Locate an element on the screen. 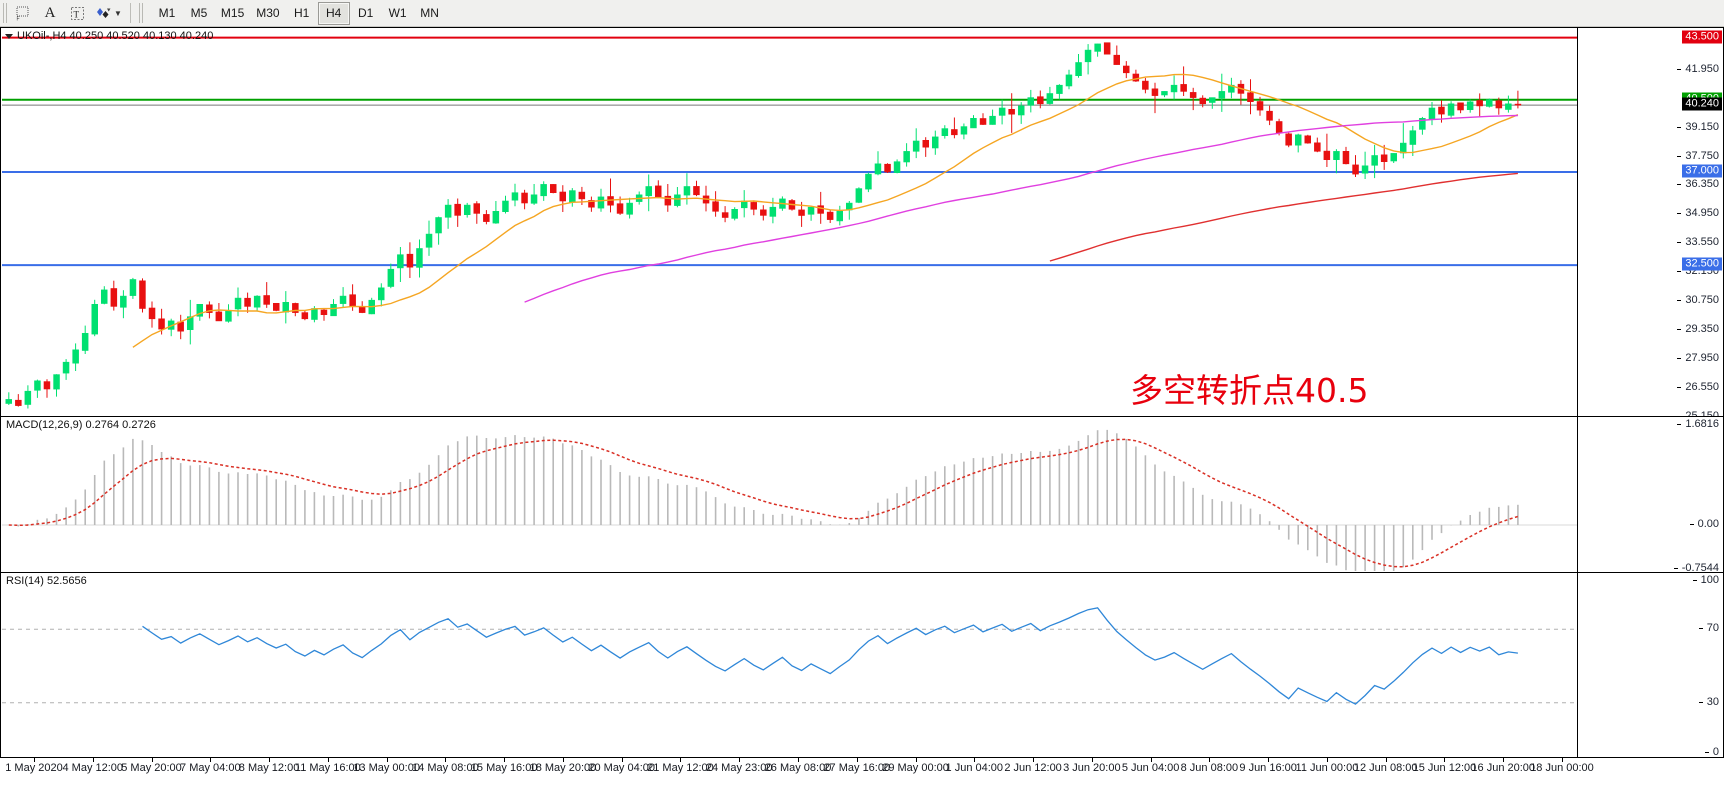  price-tick: 41.950 is located at coordinates (1698, 68).